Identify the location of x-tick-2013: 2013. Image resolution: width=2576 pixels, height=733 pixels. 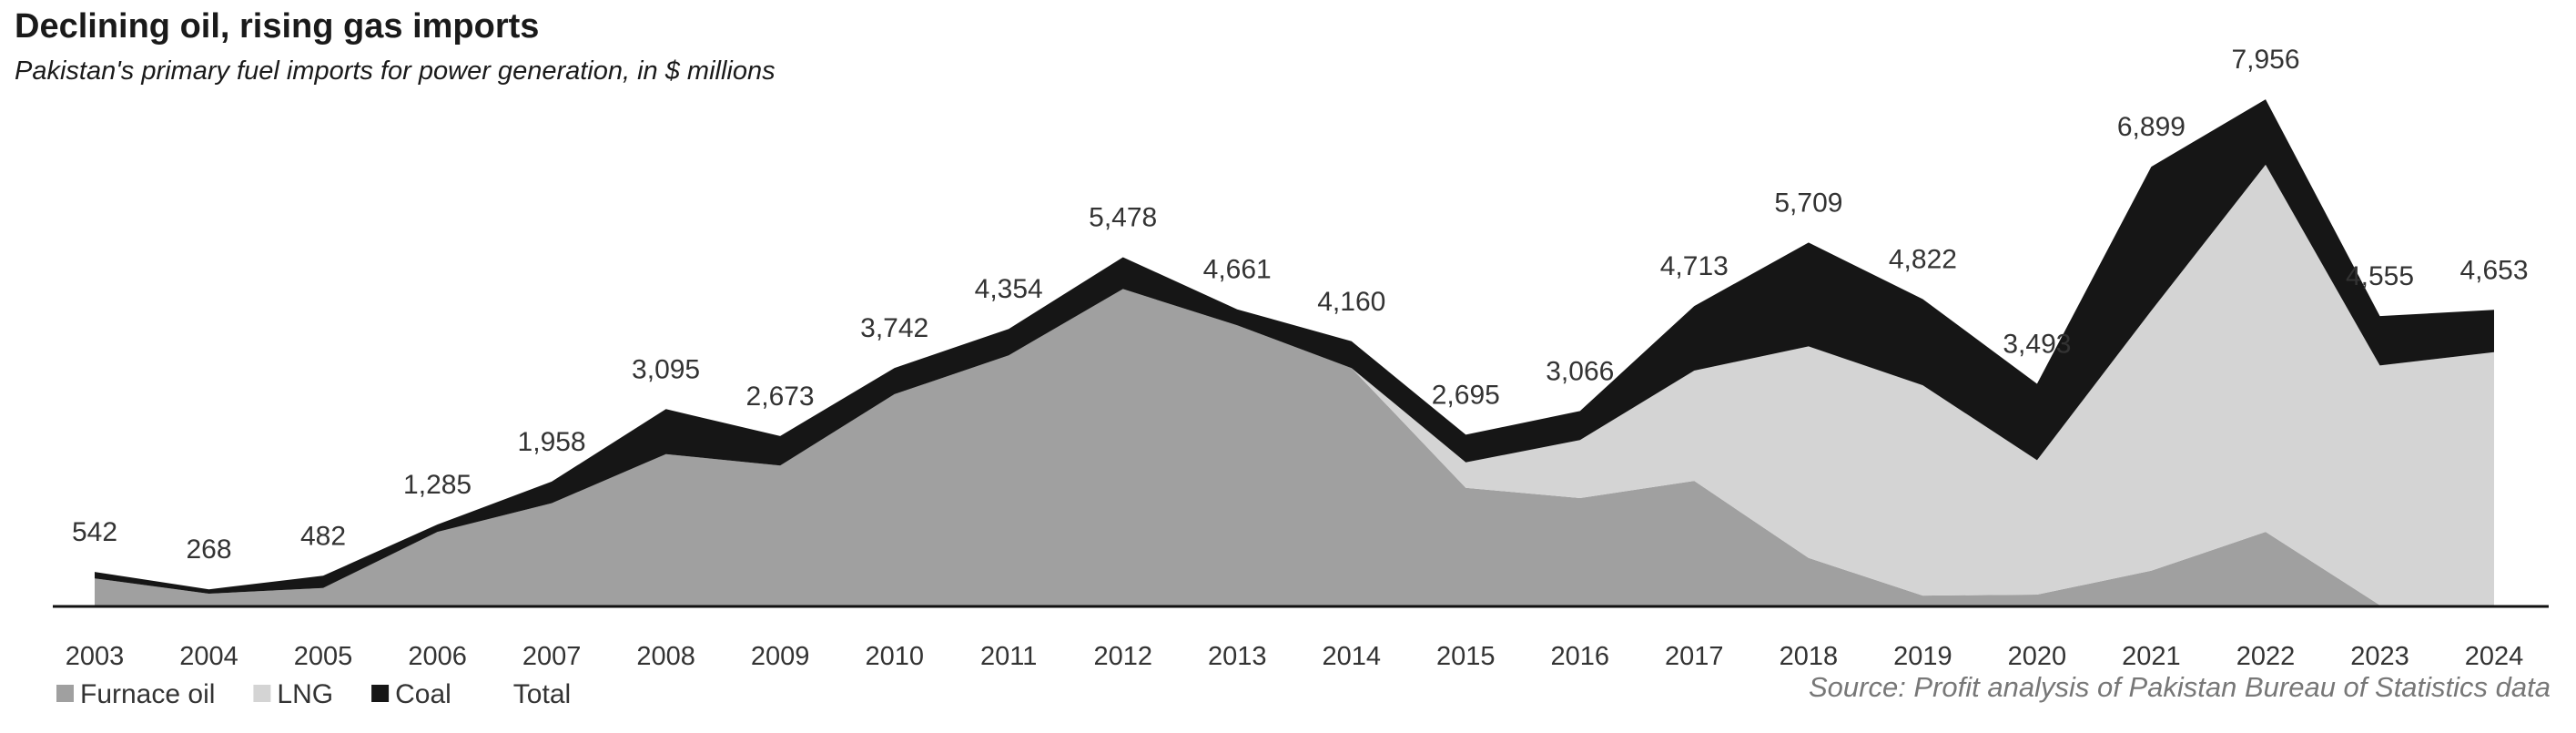
(1237, 656).